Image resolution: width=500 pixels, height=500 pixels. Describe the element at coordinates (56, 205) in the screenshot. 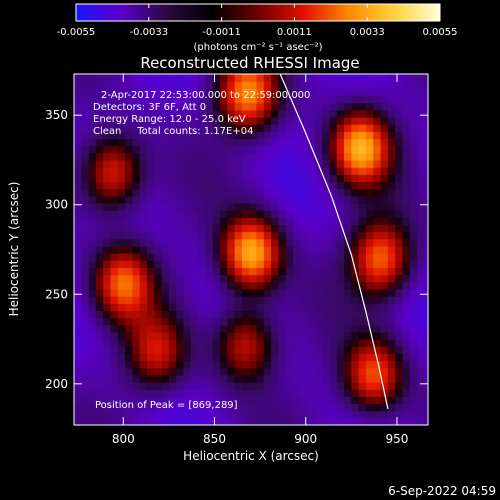

I see `y-tick-label: 300` at that location.